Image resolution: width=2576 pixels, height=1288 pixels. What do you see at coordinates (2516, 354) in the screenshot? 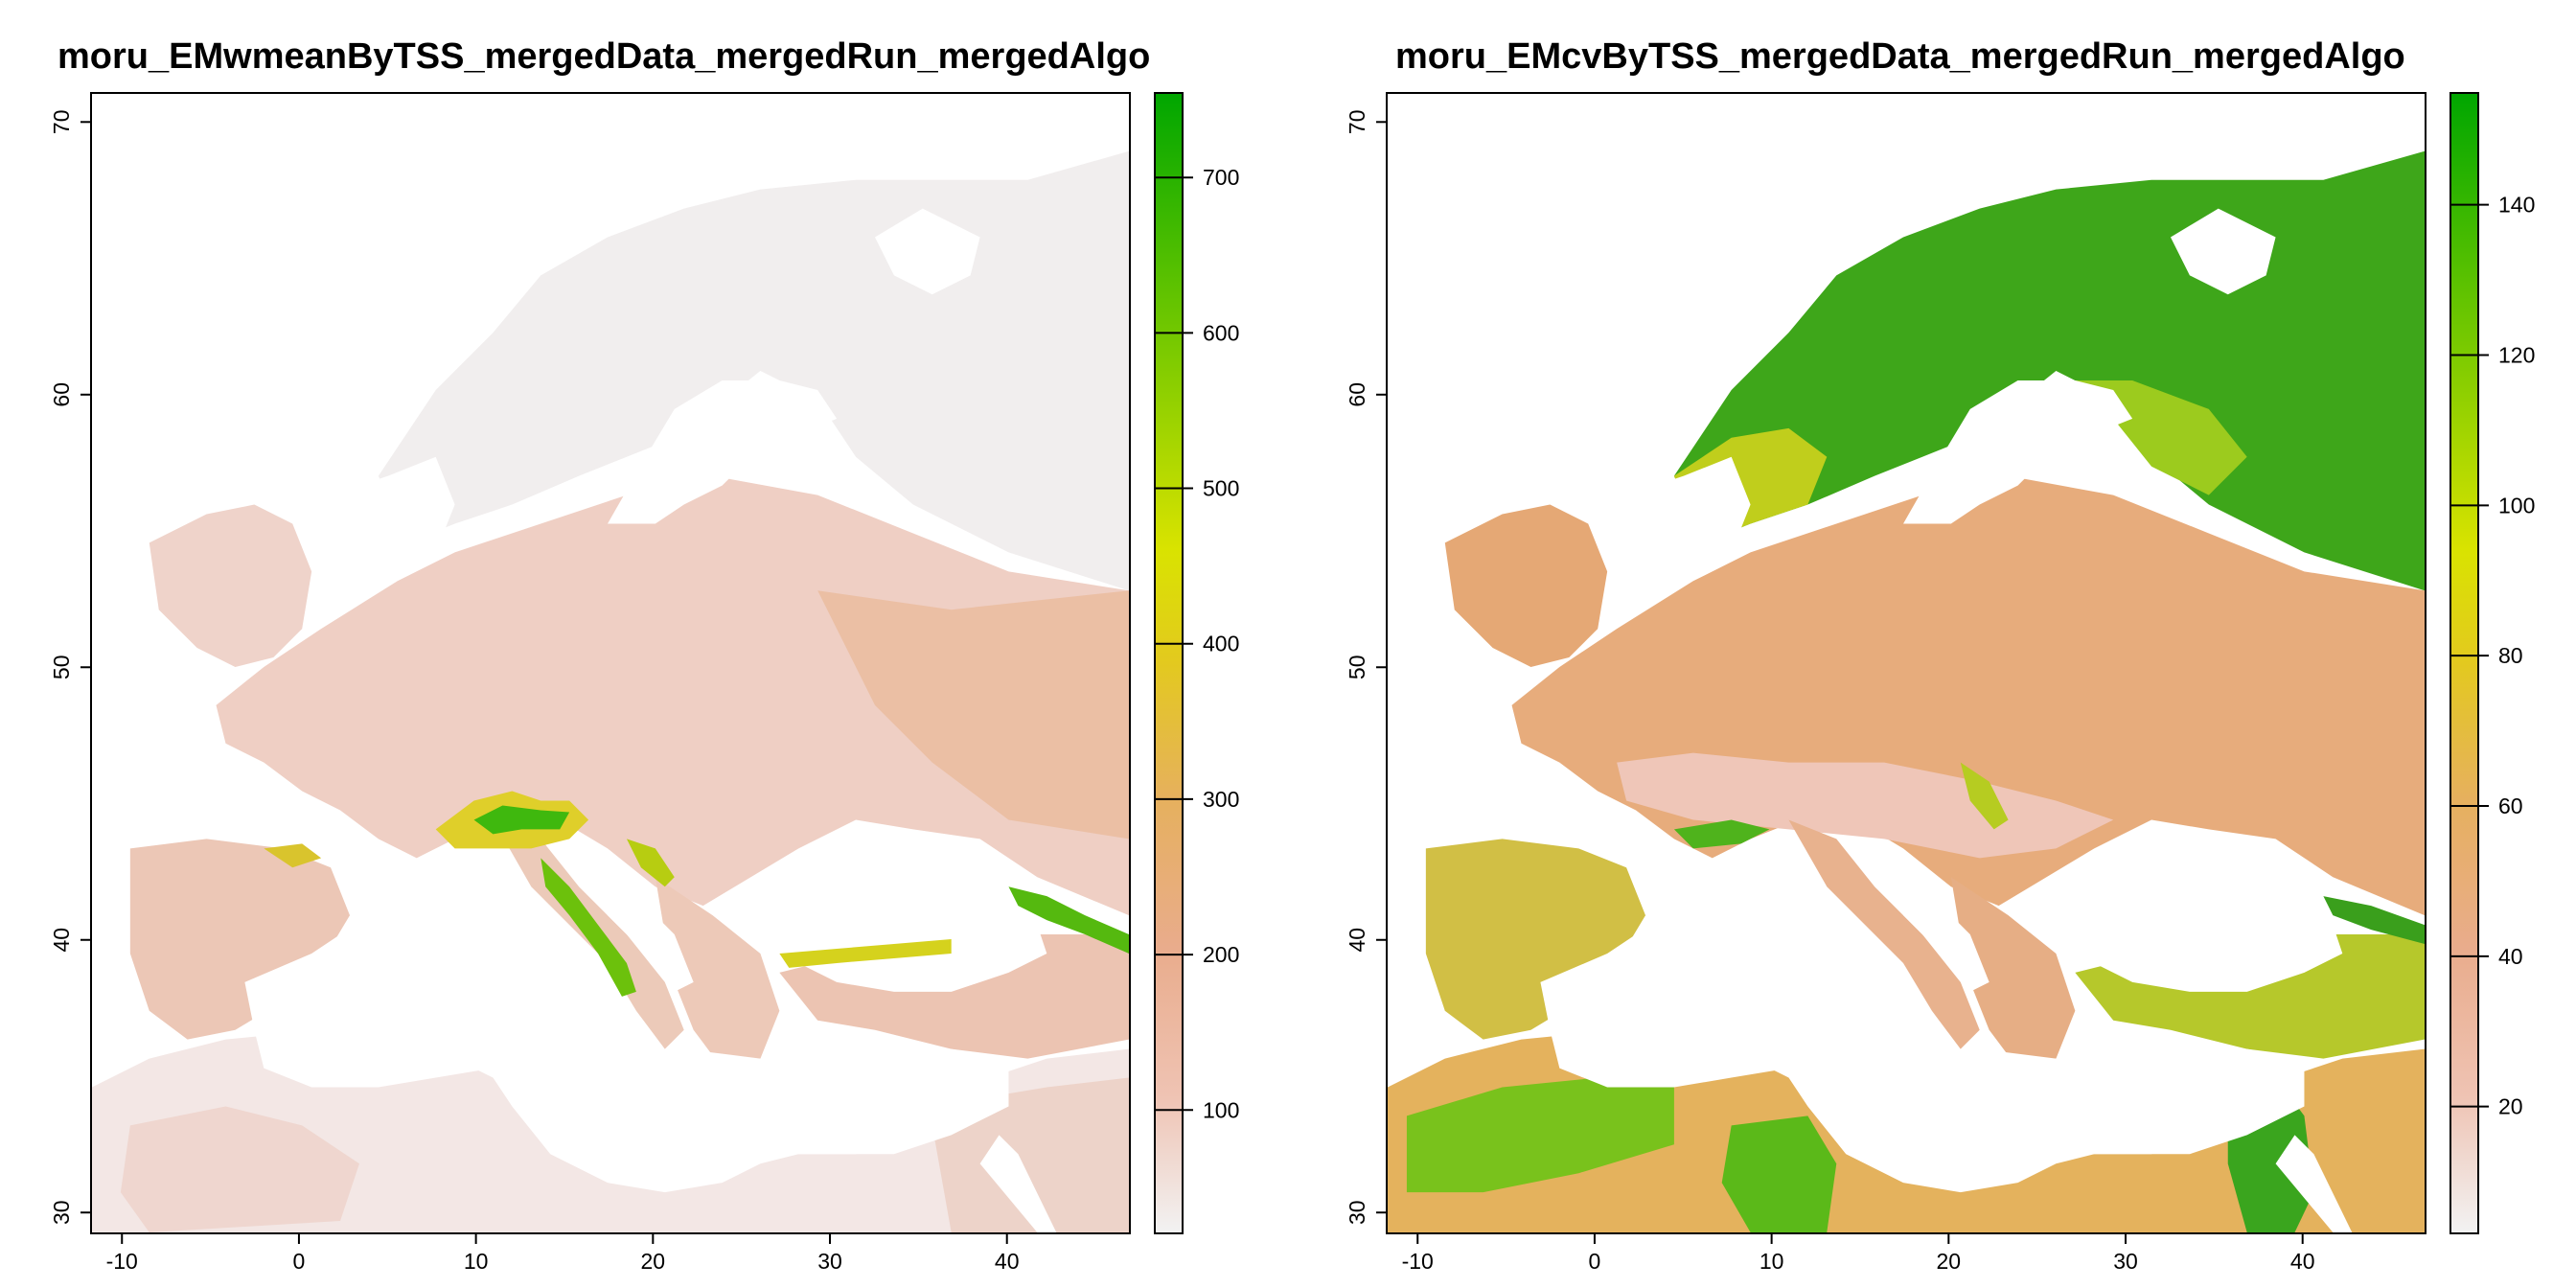
I see `legend-tick-label: 120` at bounding box center [2516, 354].